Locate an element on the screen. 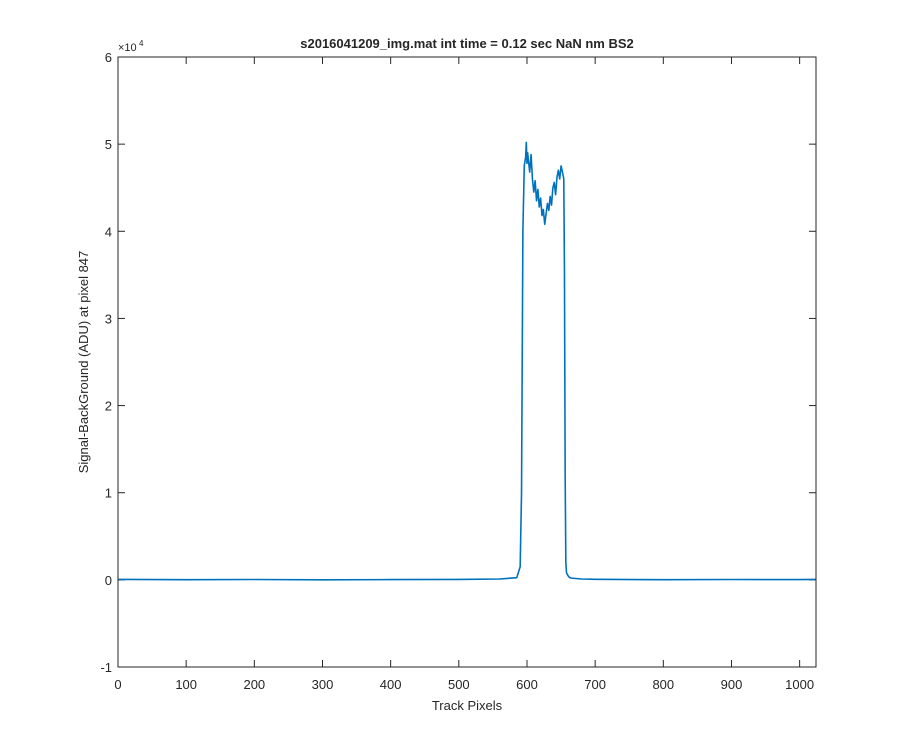  y-tick-label: 4 is located at coordinates (108, 231).